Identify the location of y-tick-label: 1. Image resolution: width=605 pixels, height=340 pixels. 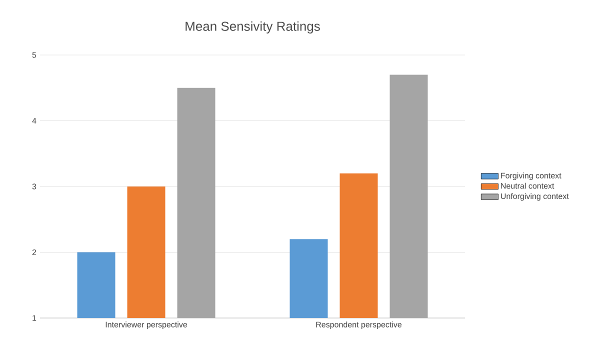
(34, 318).